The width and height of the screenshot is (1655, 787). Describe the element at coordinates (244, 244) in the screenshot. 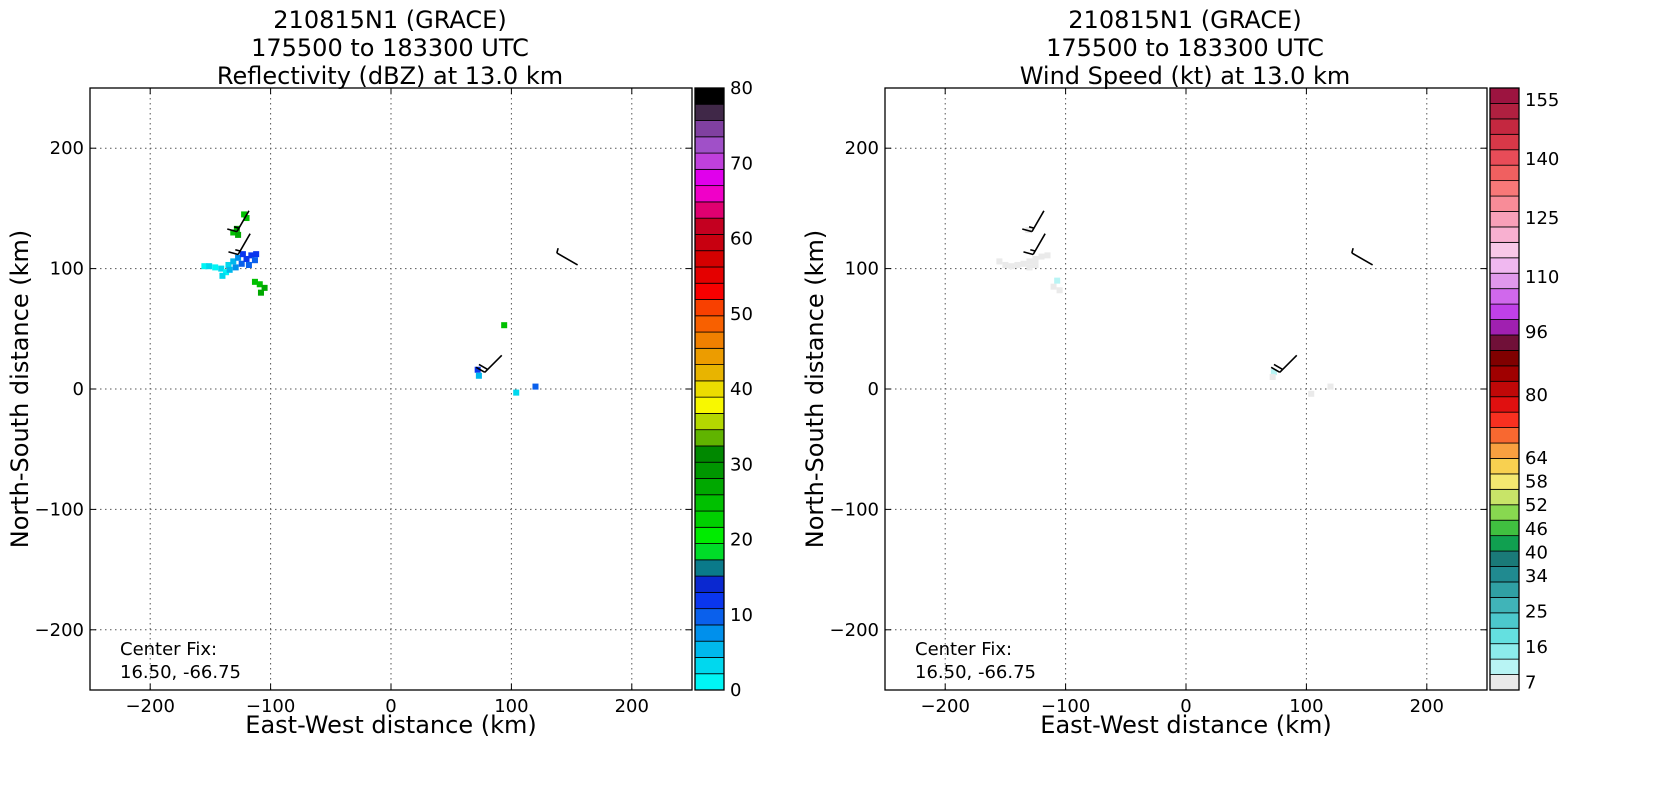

I see `wind-barb-staff` at that location.